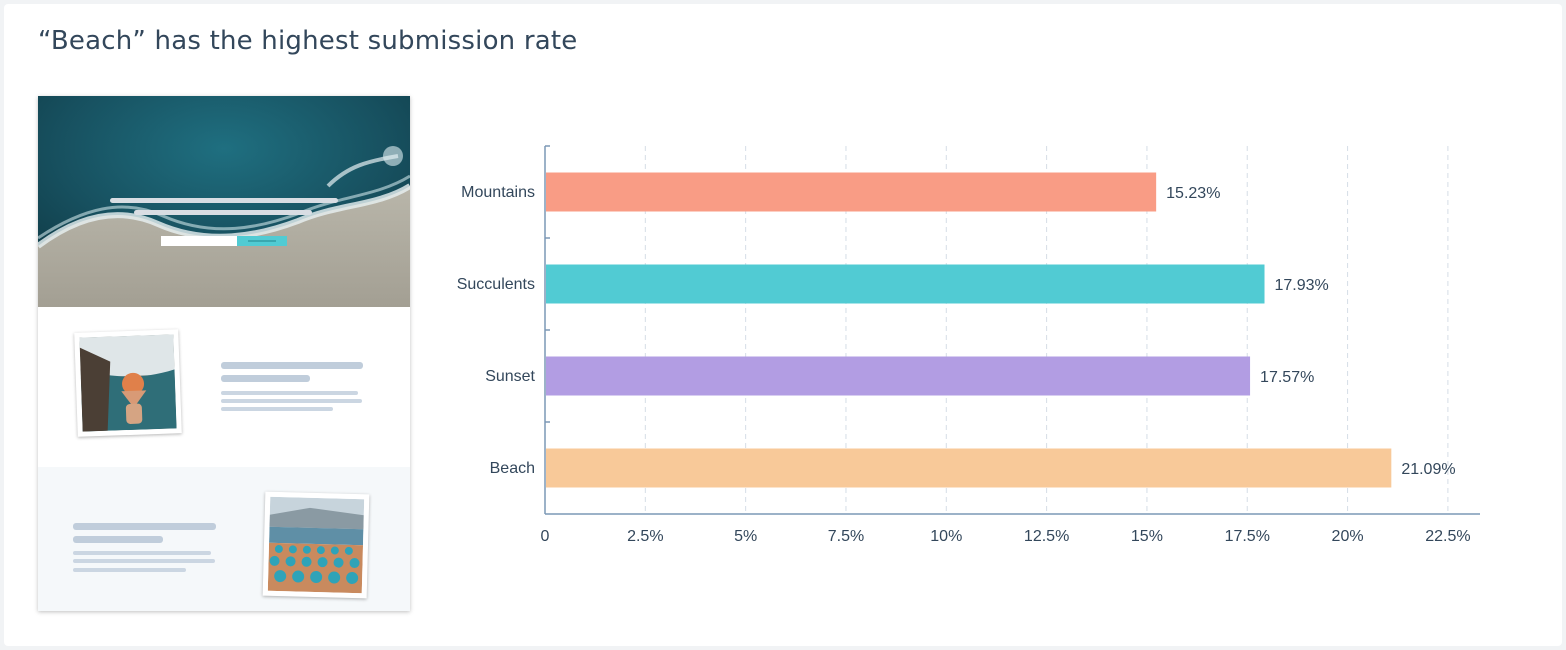 The height and width of the screenshot is (650, 1566). What do you see at coordinates (846, 536) in the screenshot?
I see `x-tick-label: 7.5%` at bounding box center [846, 536].